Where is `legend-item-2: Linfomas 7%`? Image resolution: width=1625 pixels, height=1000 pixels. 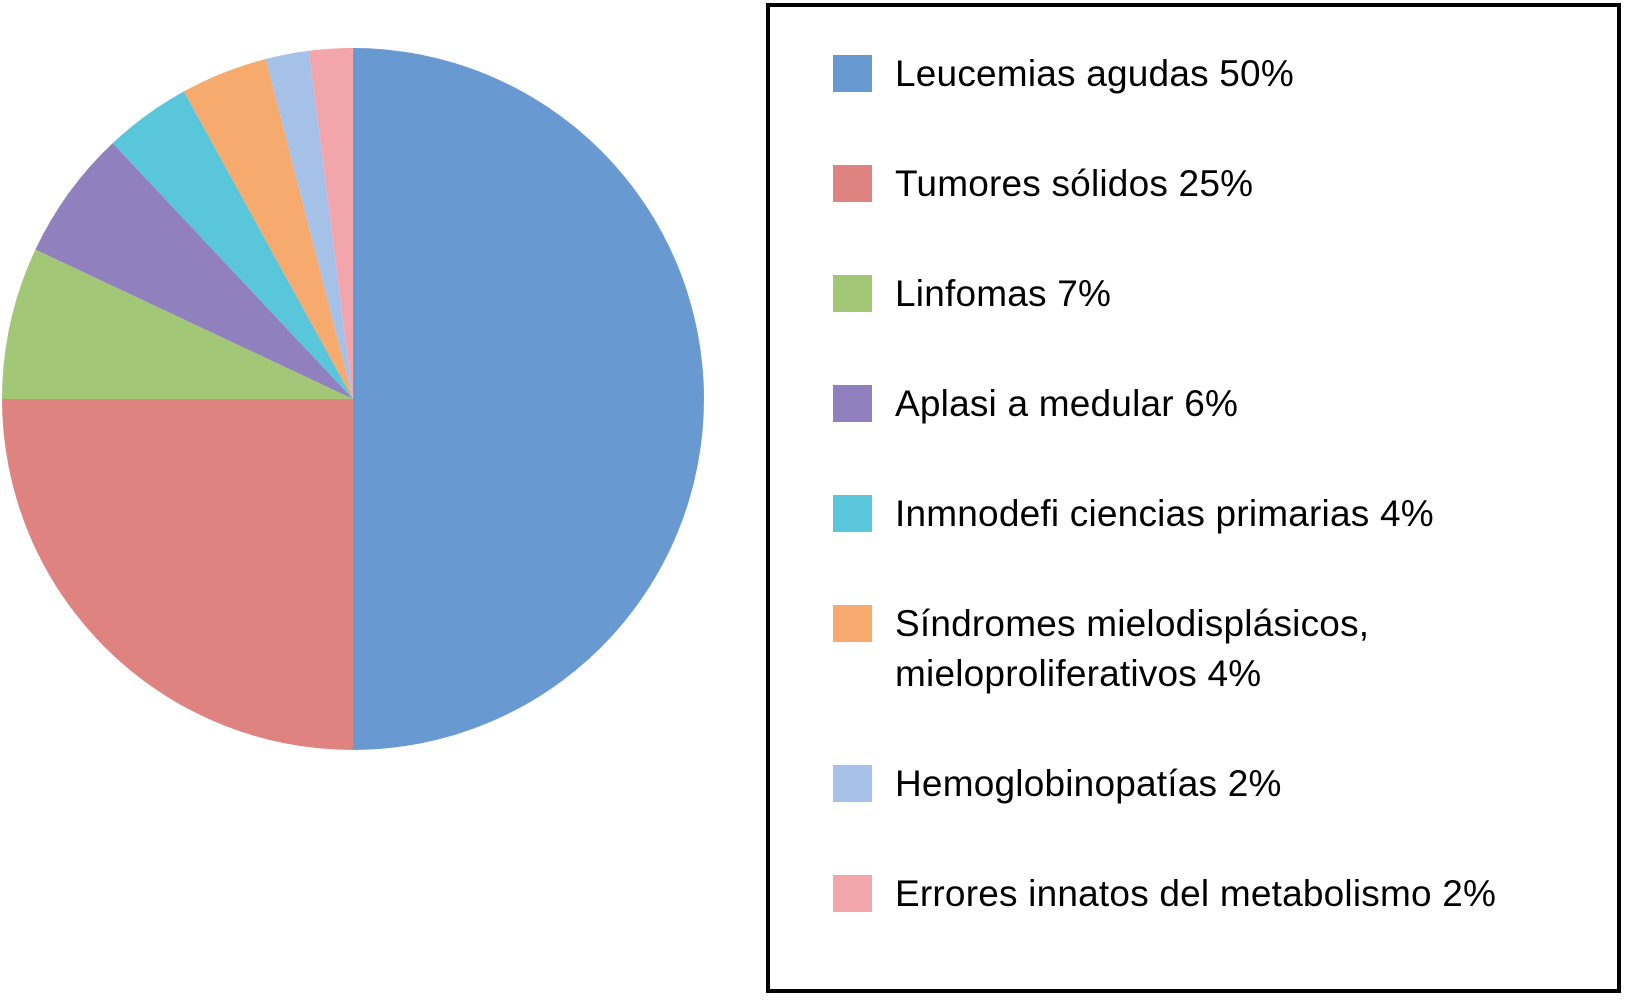
legend-item-2: Linfomas 7% is located at coordinates (1215, 294).